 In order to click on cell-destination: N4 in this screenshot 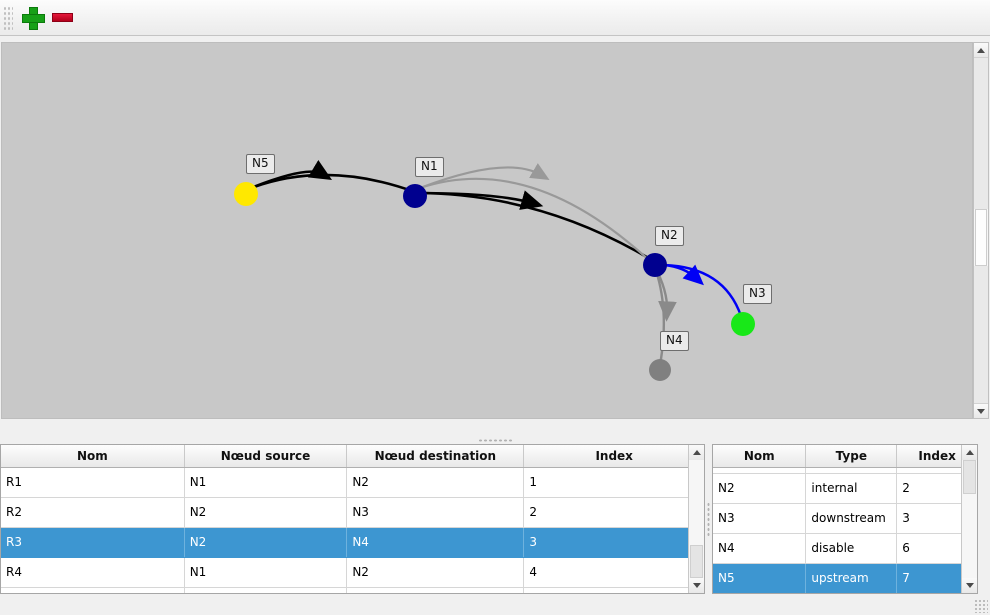, I will do `click(435, 542)`.